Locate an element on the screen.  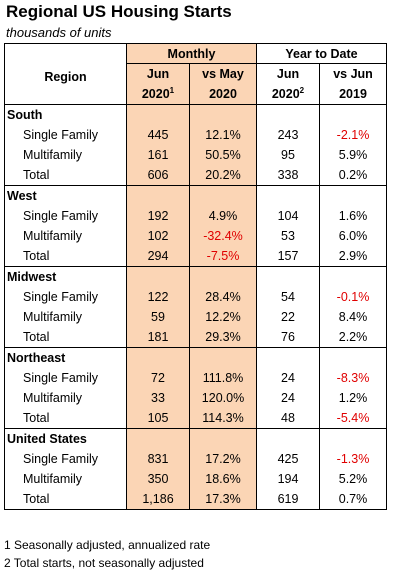
ytd-vs-jun-value: -2.1% is located at coordinates (353, 135).